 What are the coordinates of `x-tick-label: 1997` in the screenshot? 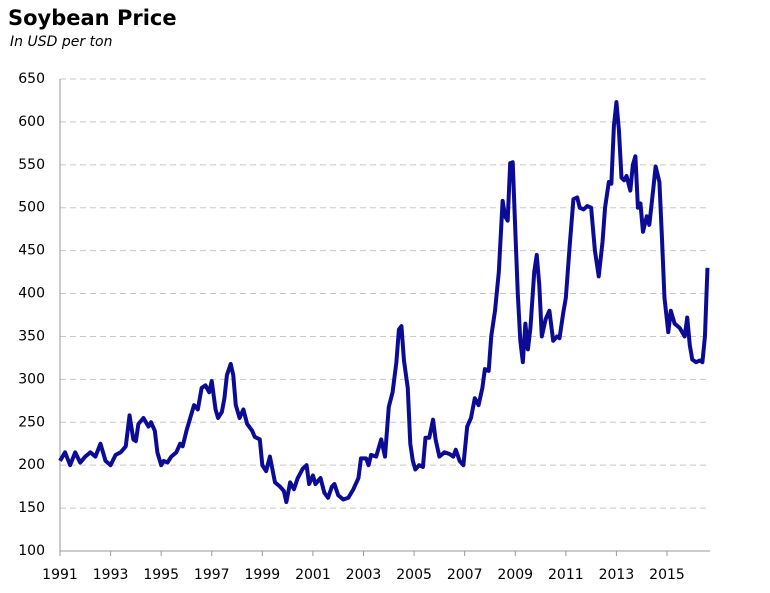 It's located at (212, 575).